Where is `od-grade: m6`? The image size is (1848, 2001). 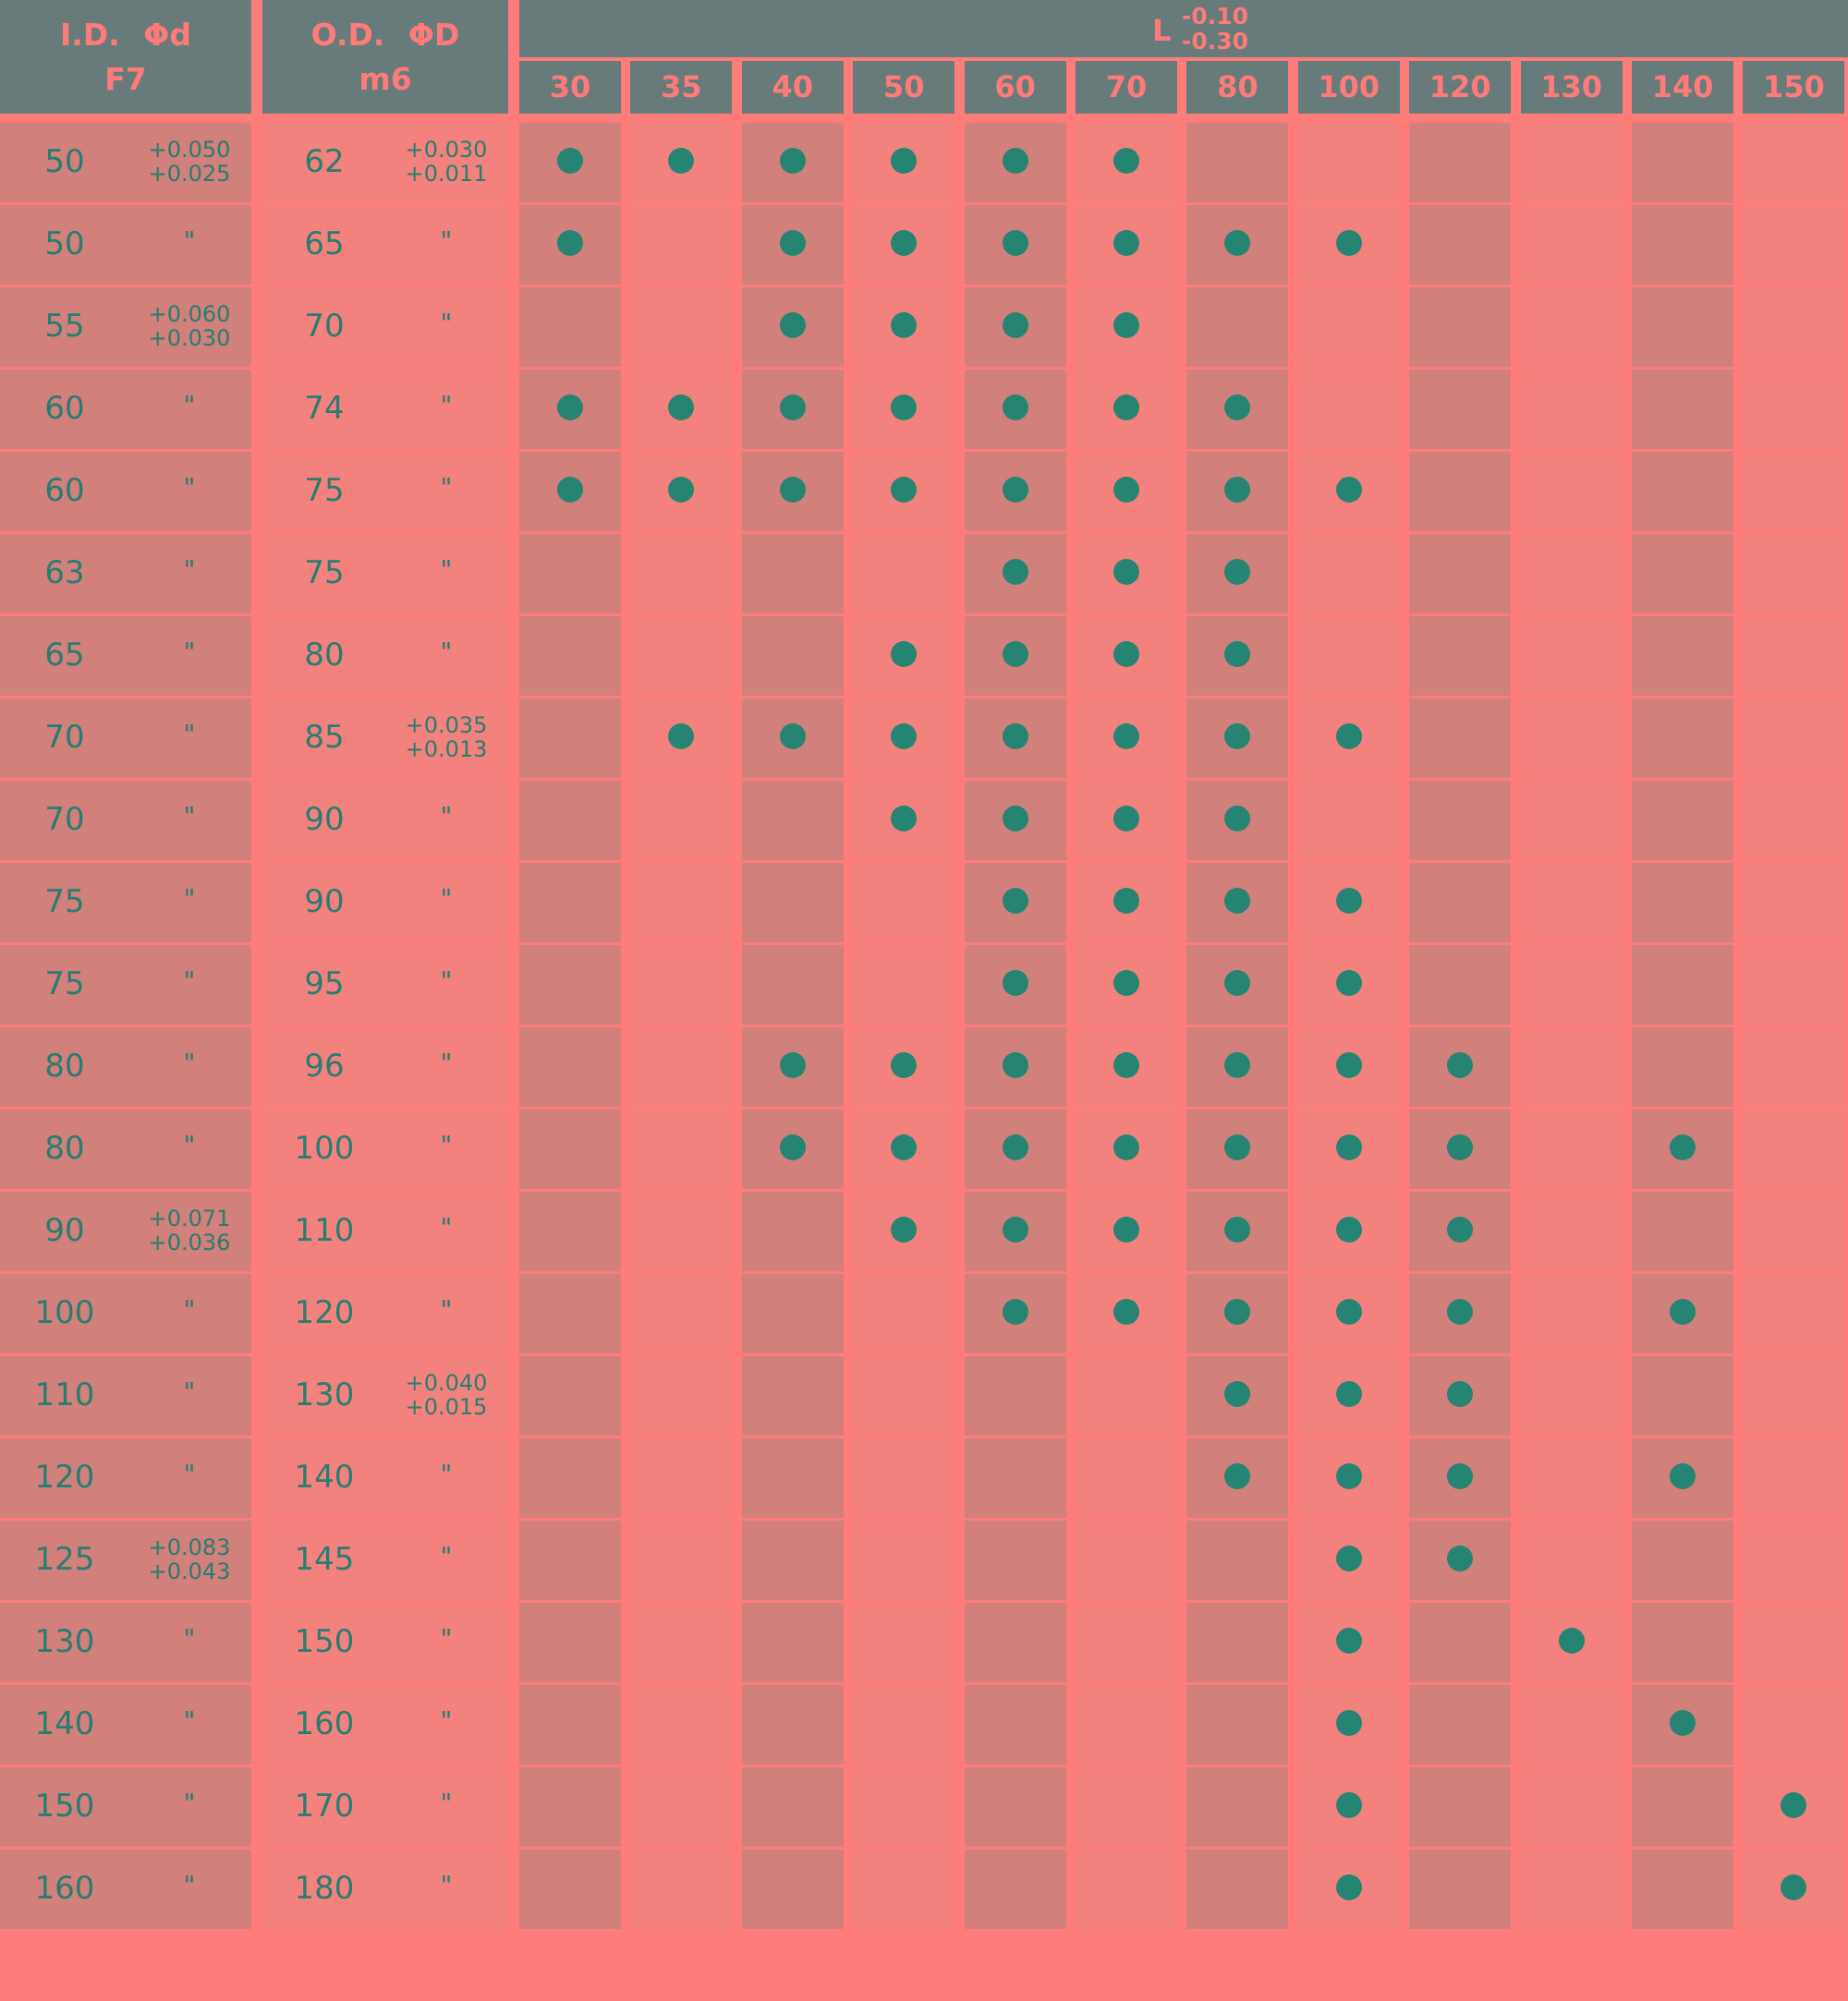 od-grade: m6 is located at coordinates (385, 79).